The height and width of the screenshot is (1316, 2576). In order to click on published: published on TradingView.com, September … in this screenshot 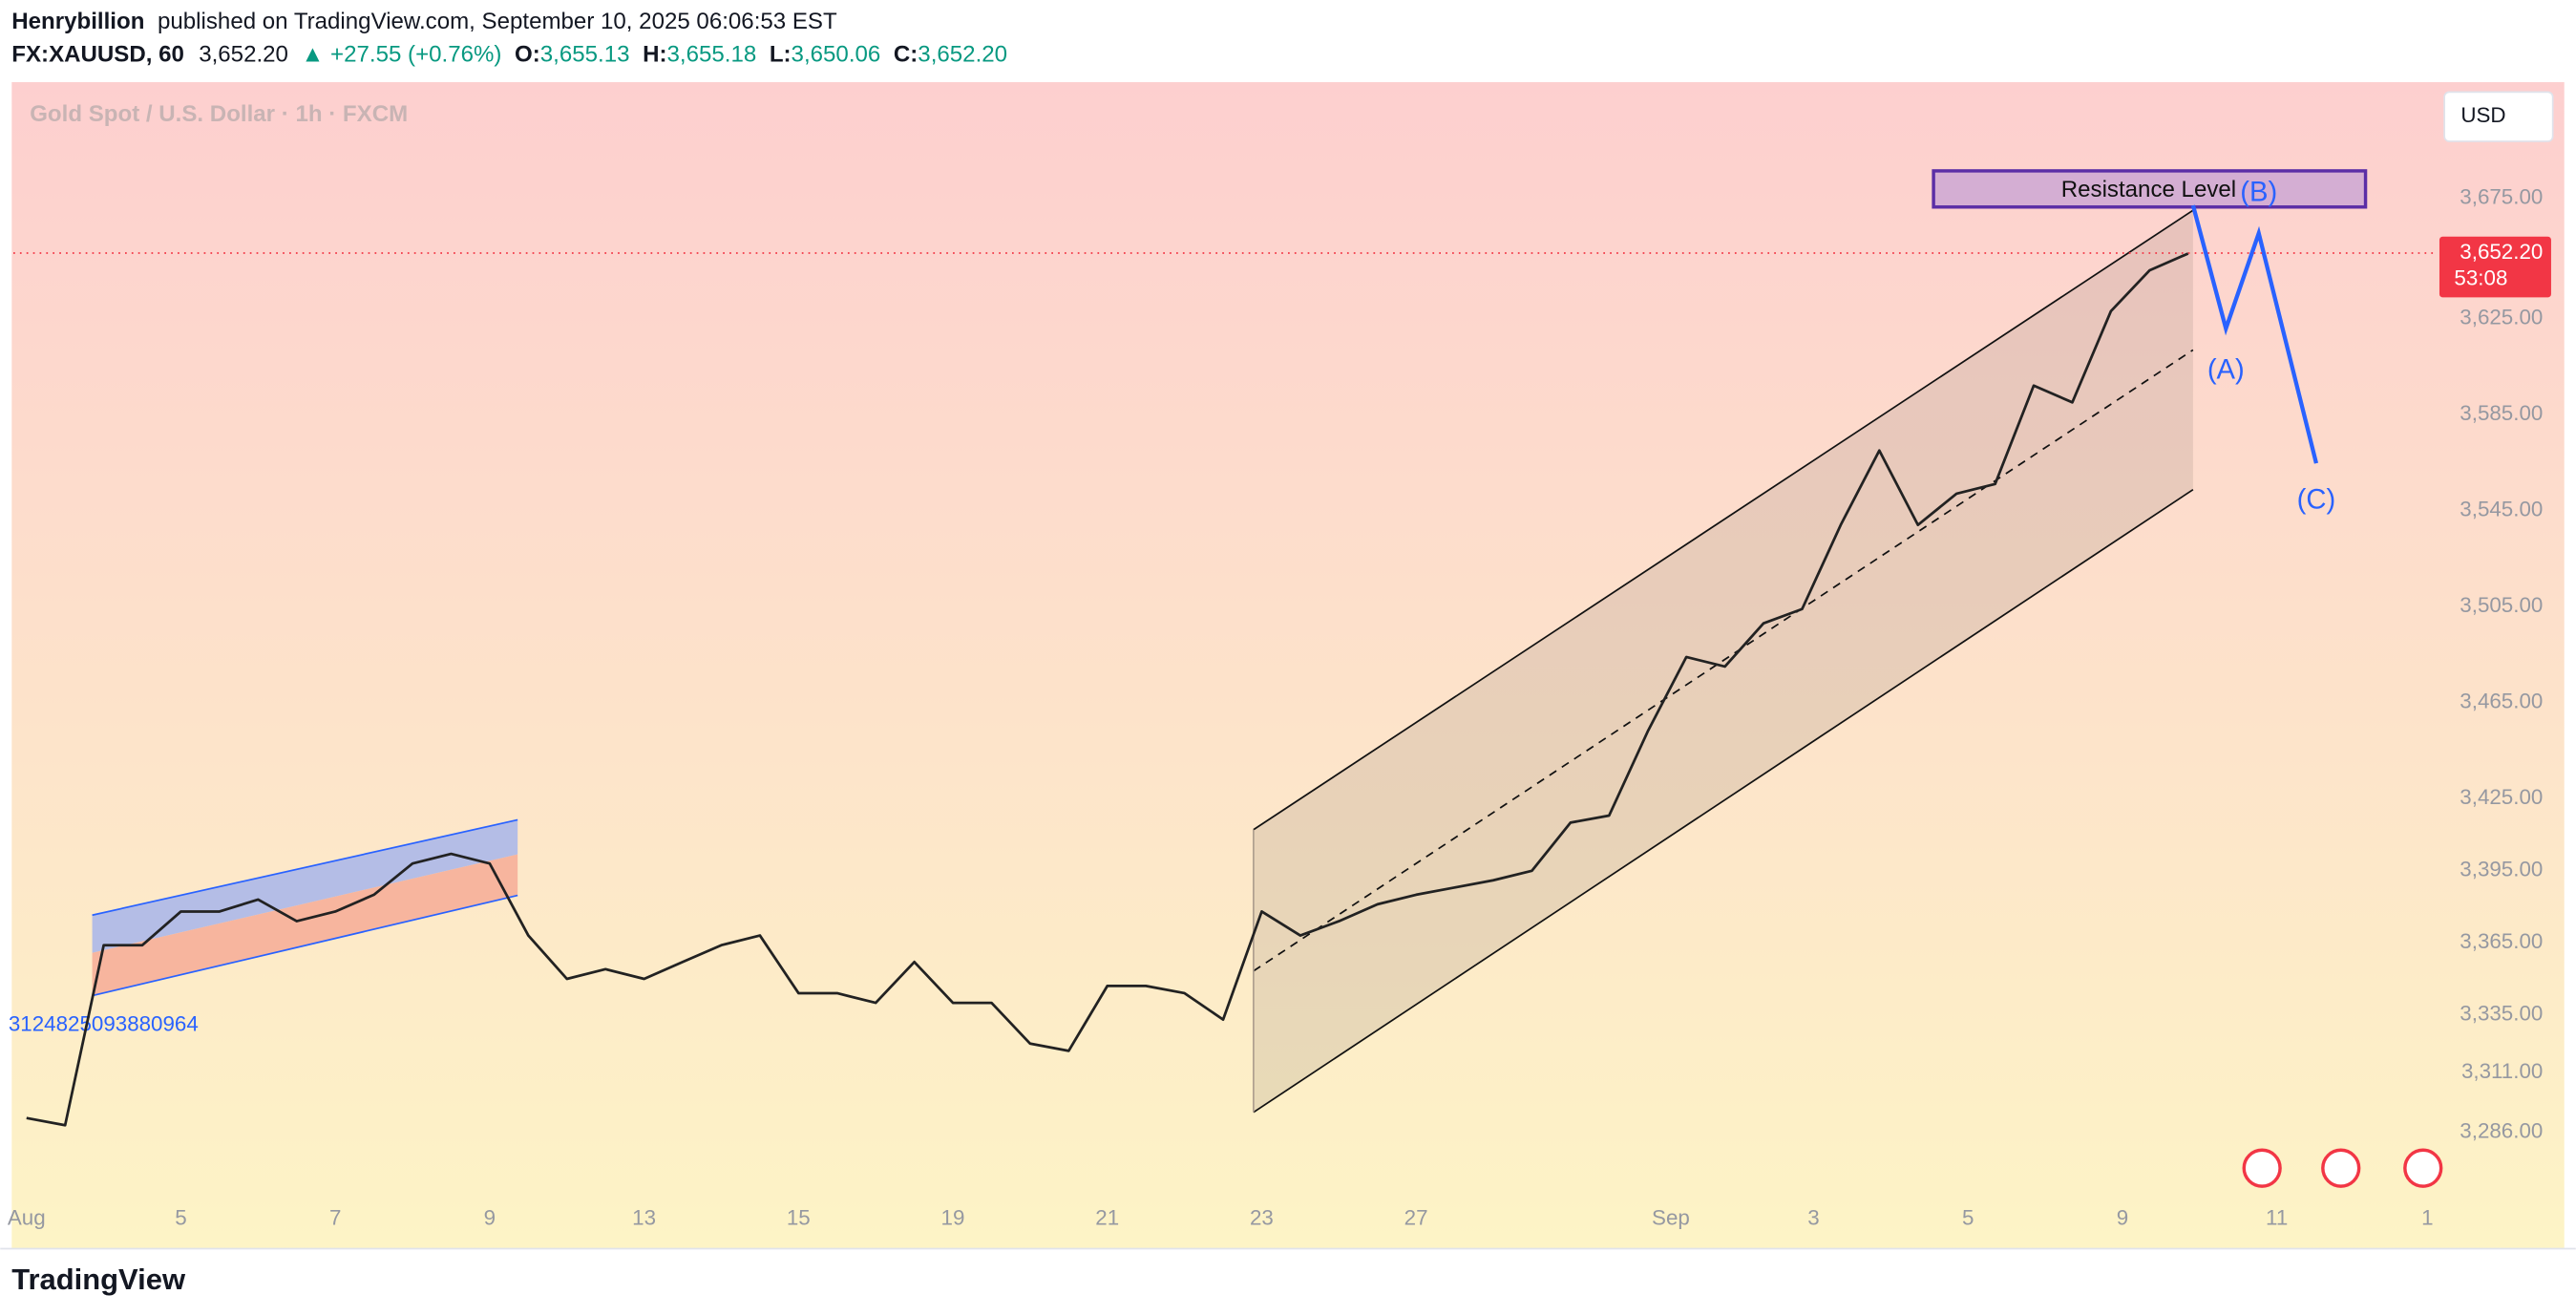, I will do `click(497, 21)`.